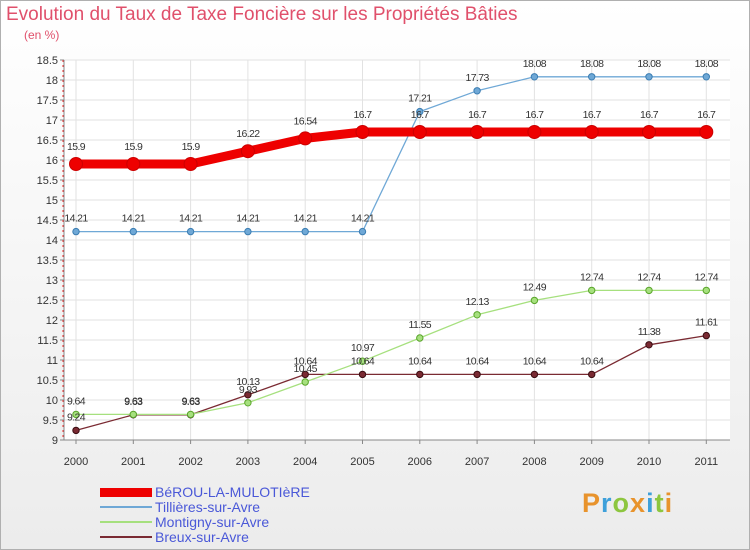 Image resolution: width=750 pixels, height=550 pixels. I want to click on x-tick-label: 2011, so click(706, 462).